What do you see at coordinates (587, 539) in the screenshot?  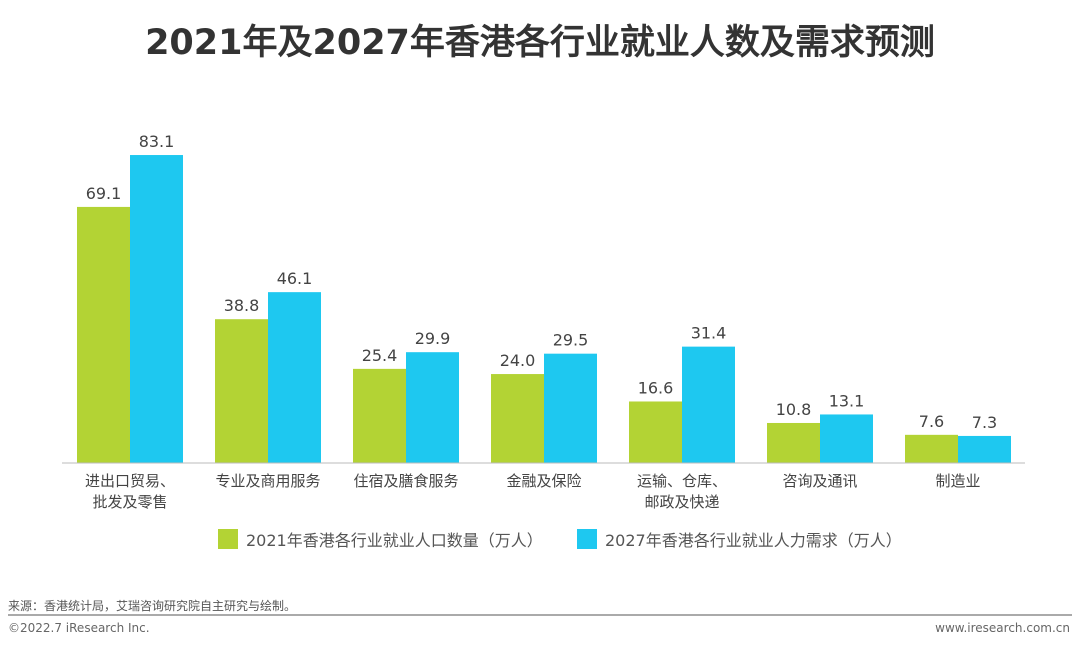 I see `legend-swatch-2027` at bounding box center [587, 539].